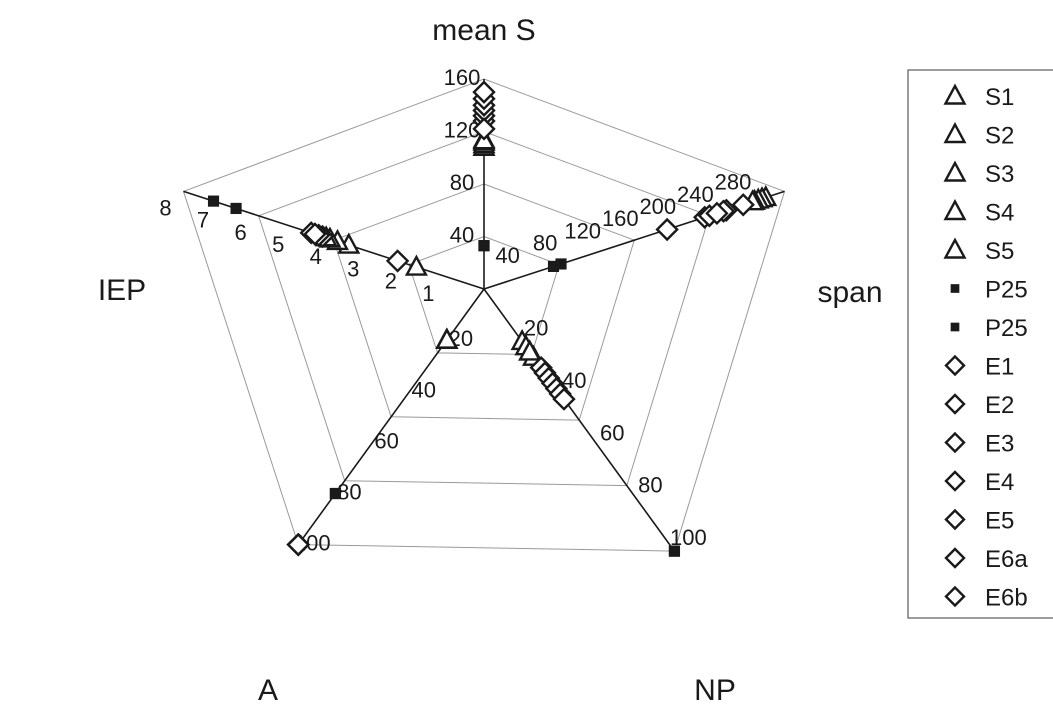 The width and height of the screenshot is (1053, 717). I want to click on legend-label: S5, so click(999, 251).